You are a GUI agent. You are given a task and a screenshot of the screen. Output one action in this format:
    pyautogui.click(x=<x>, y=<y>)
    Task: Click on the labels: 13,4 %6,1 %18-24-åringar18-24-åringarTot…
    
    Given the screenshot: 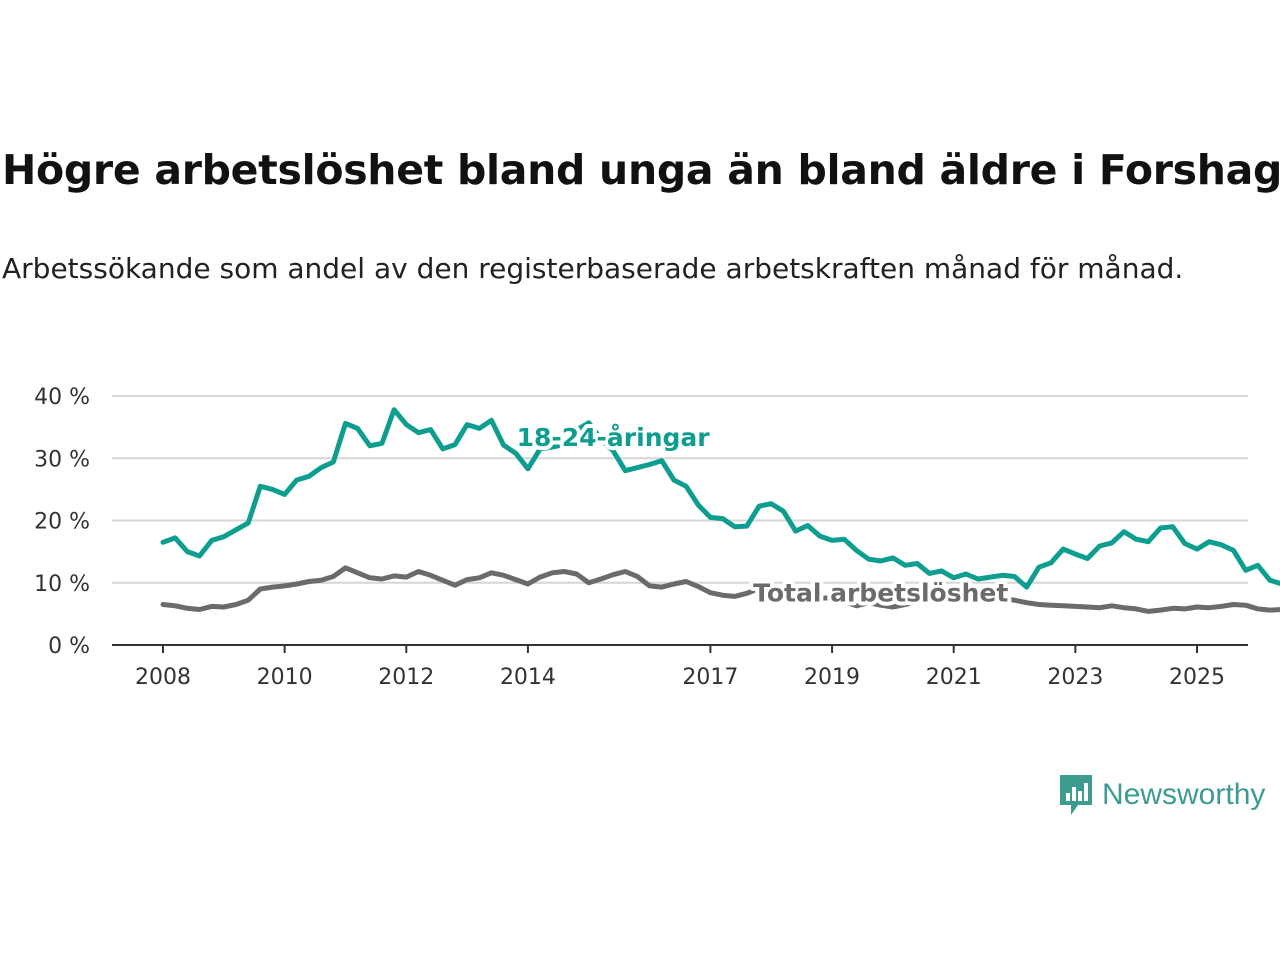 What is the action you would take?
    pyautogui.click(x=763, y=515)
    